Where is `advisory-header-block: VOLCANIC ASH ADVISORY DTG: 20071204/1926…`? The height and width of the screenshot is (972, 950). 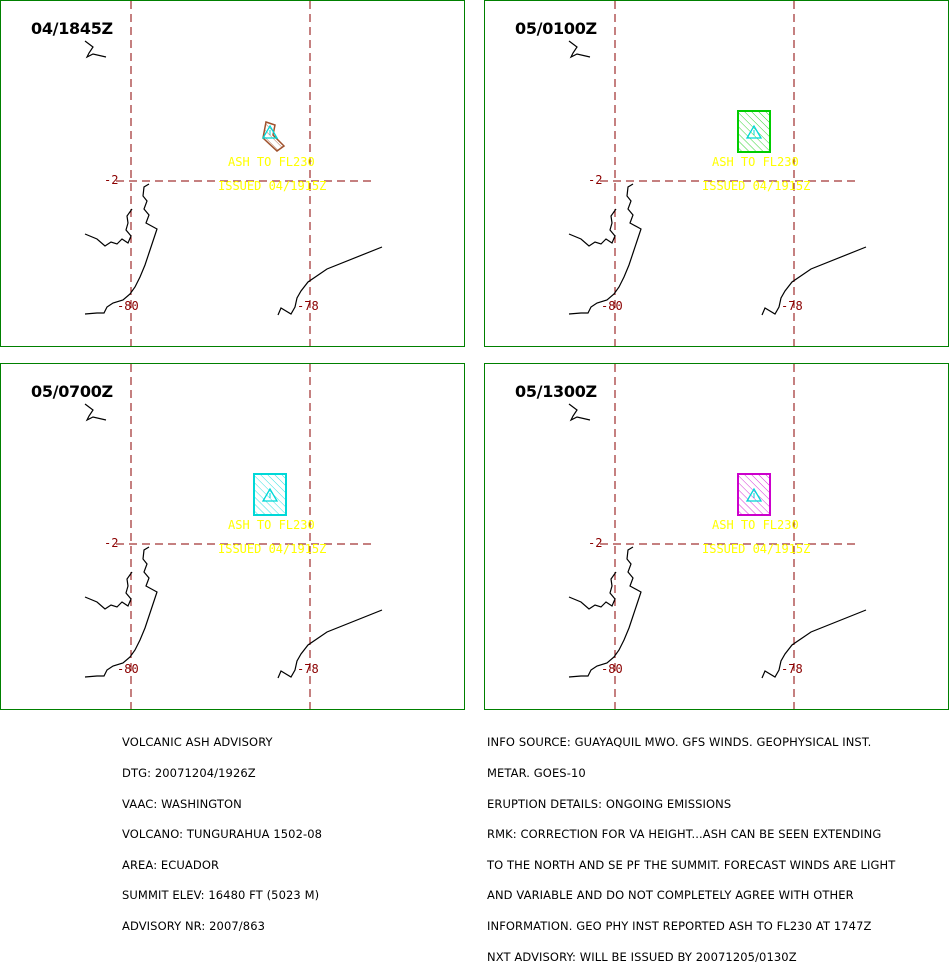
advisory-header-block: VOLCANIC ASH ADVISORY DTG: 20071204/1926… is located at coordinates (222, 829).